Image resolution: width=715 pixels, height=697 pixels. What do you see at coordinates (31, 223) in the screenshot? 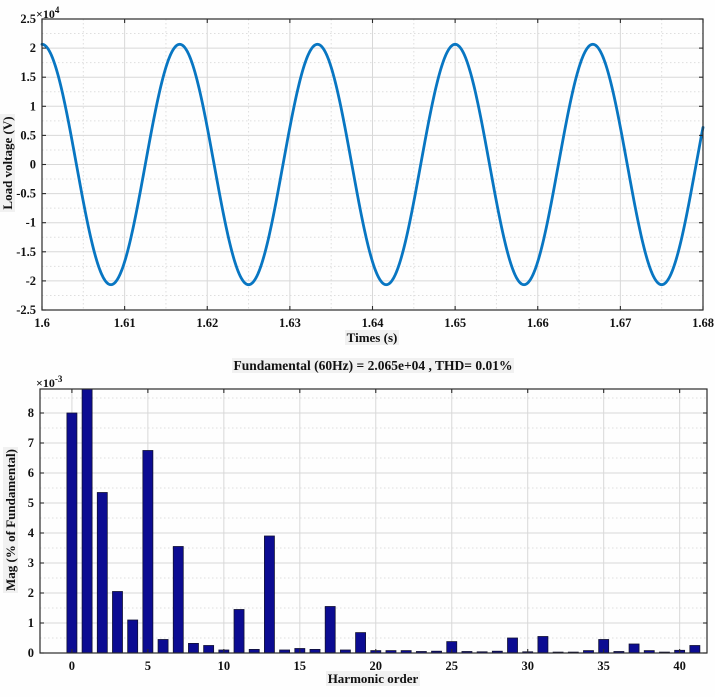
I see `svg-text: -1` at bounding box center [31, 223].